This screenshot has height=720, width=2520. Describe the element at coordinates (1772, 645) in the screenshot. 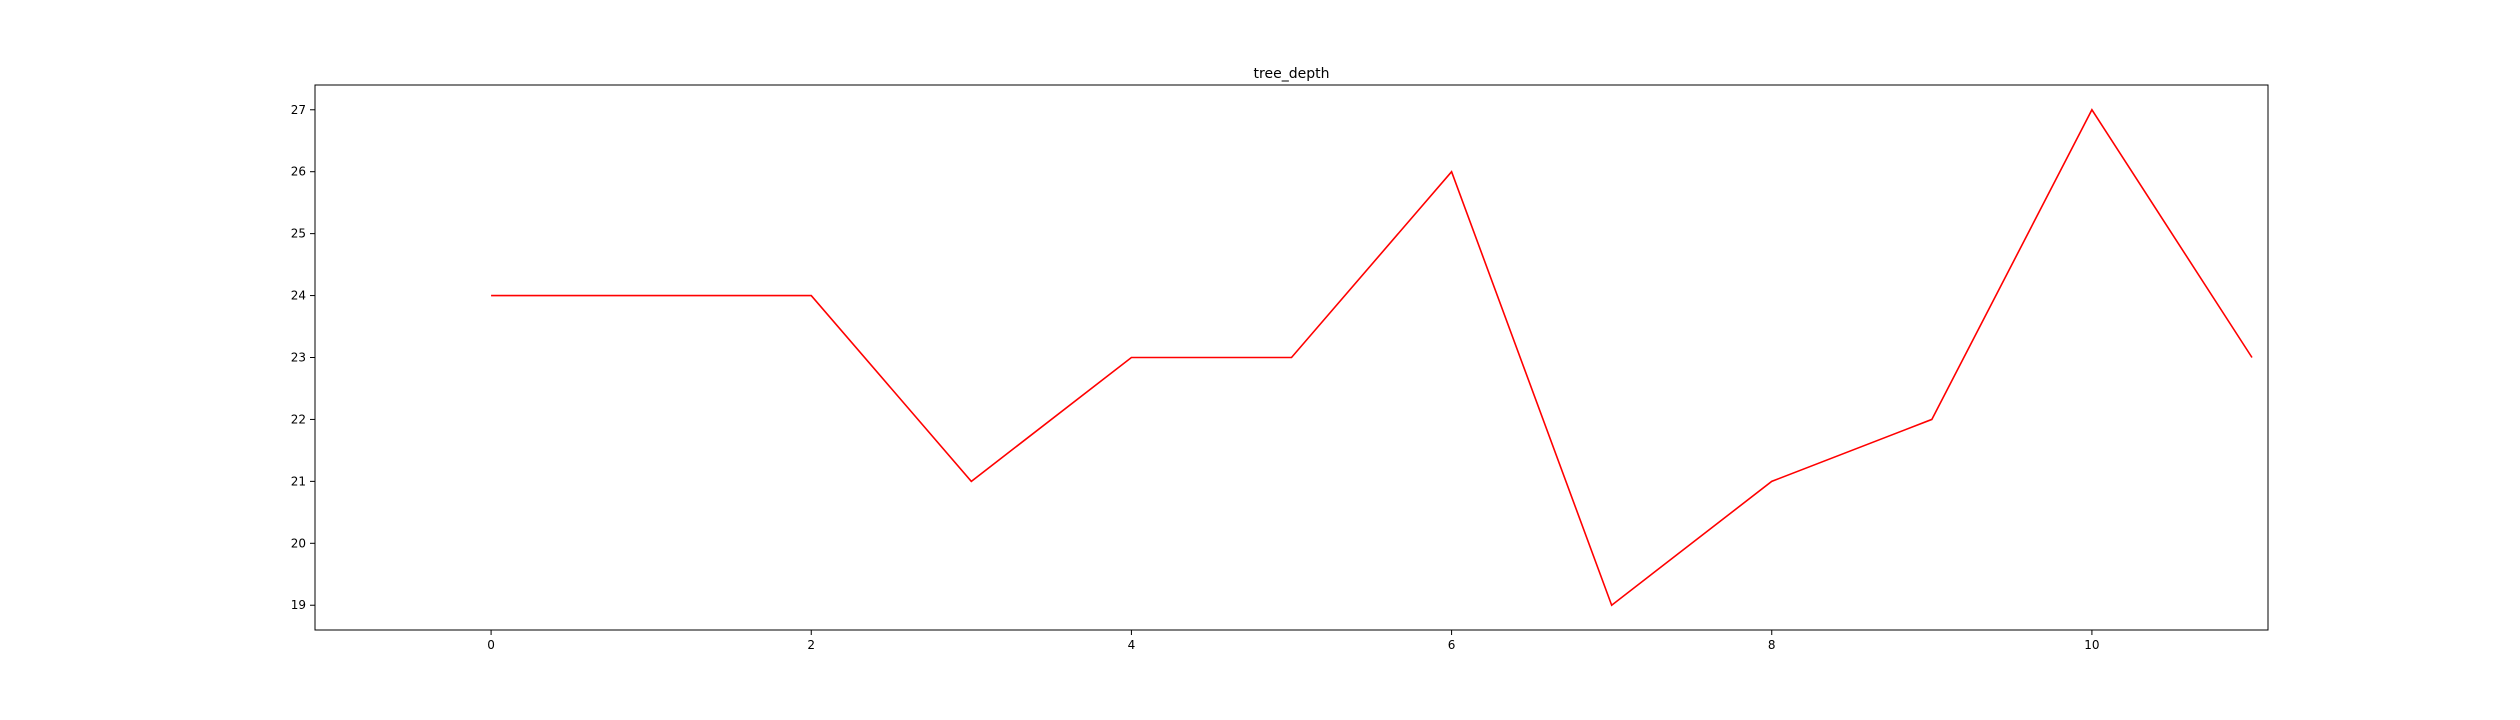

I see `x-tick-label: 8` at that location.